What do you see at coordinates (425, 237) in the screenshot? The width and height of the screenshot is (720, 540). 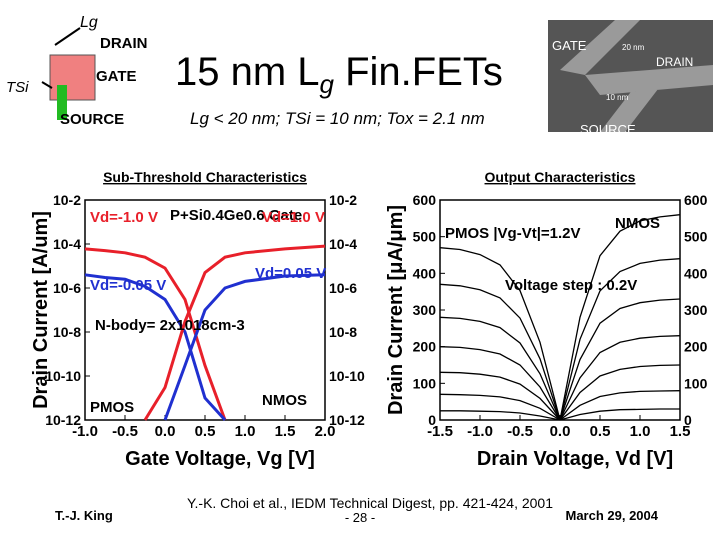 I see `y-tick-label: 500` at bounding box center [425, 237].